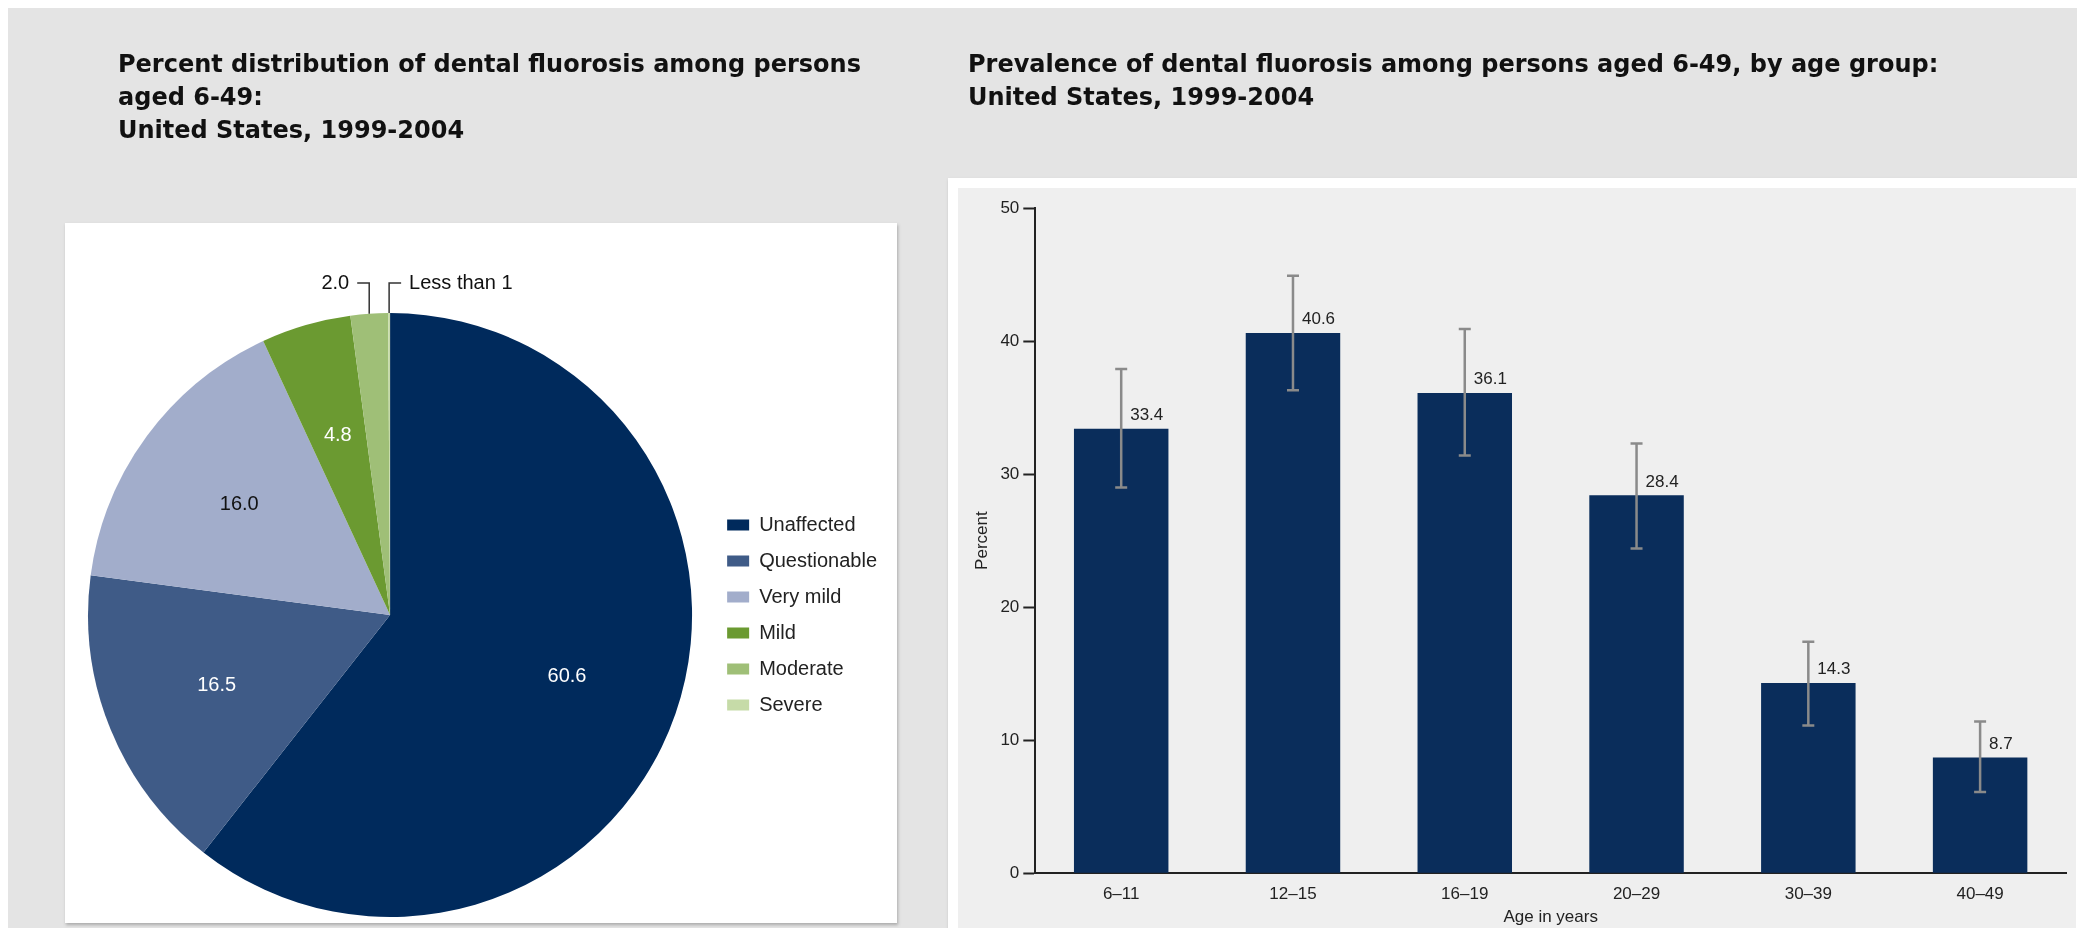  What do you see at coordinates (461, 281) in the screenshot?
I see `data-label: Less than 1` at bounding box center [461, 281].